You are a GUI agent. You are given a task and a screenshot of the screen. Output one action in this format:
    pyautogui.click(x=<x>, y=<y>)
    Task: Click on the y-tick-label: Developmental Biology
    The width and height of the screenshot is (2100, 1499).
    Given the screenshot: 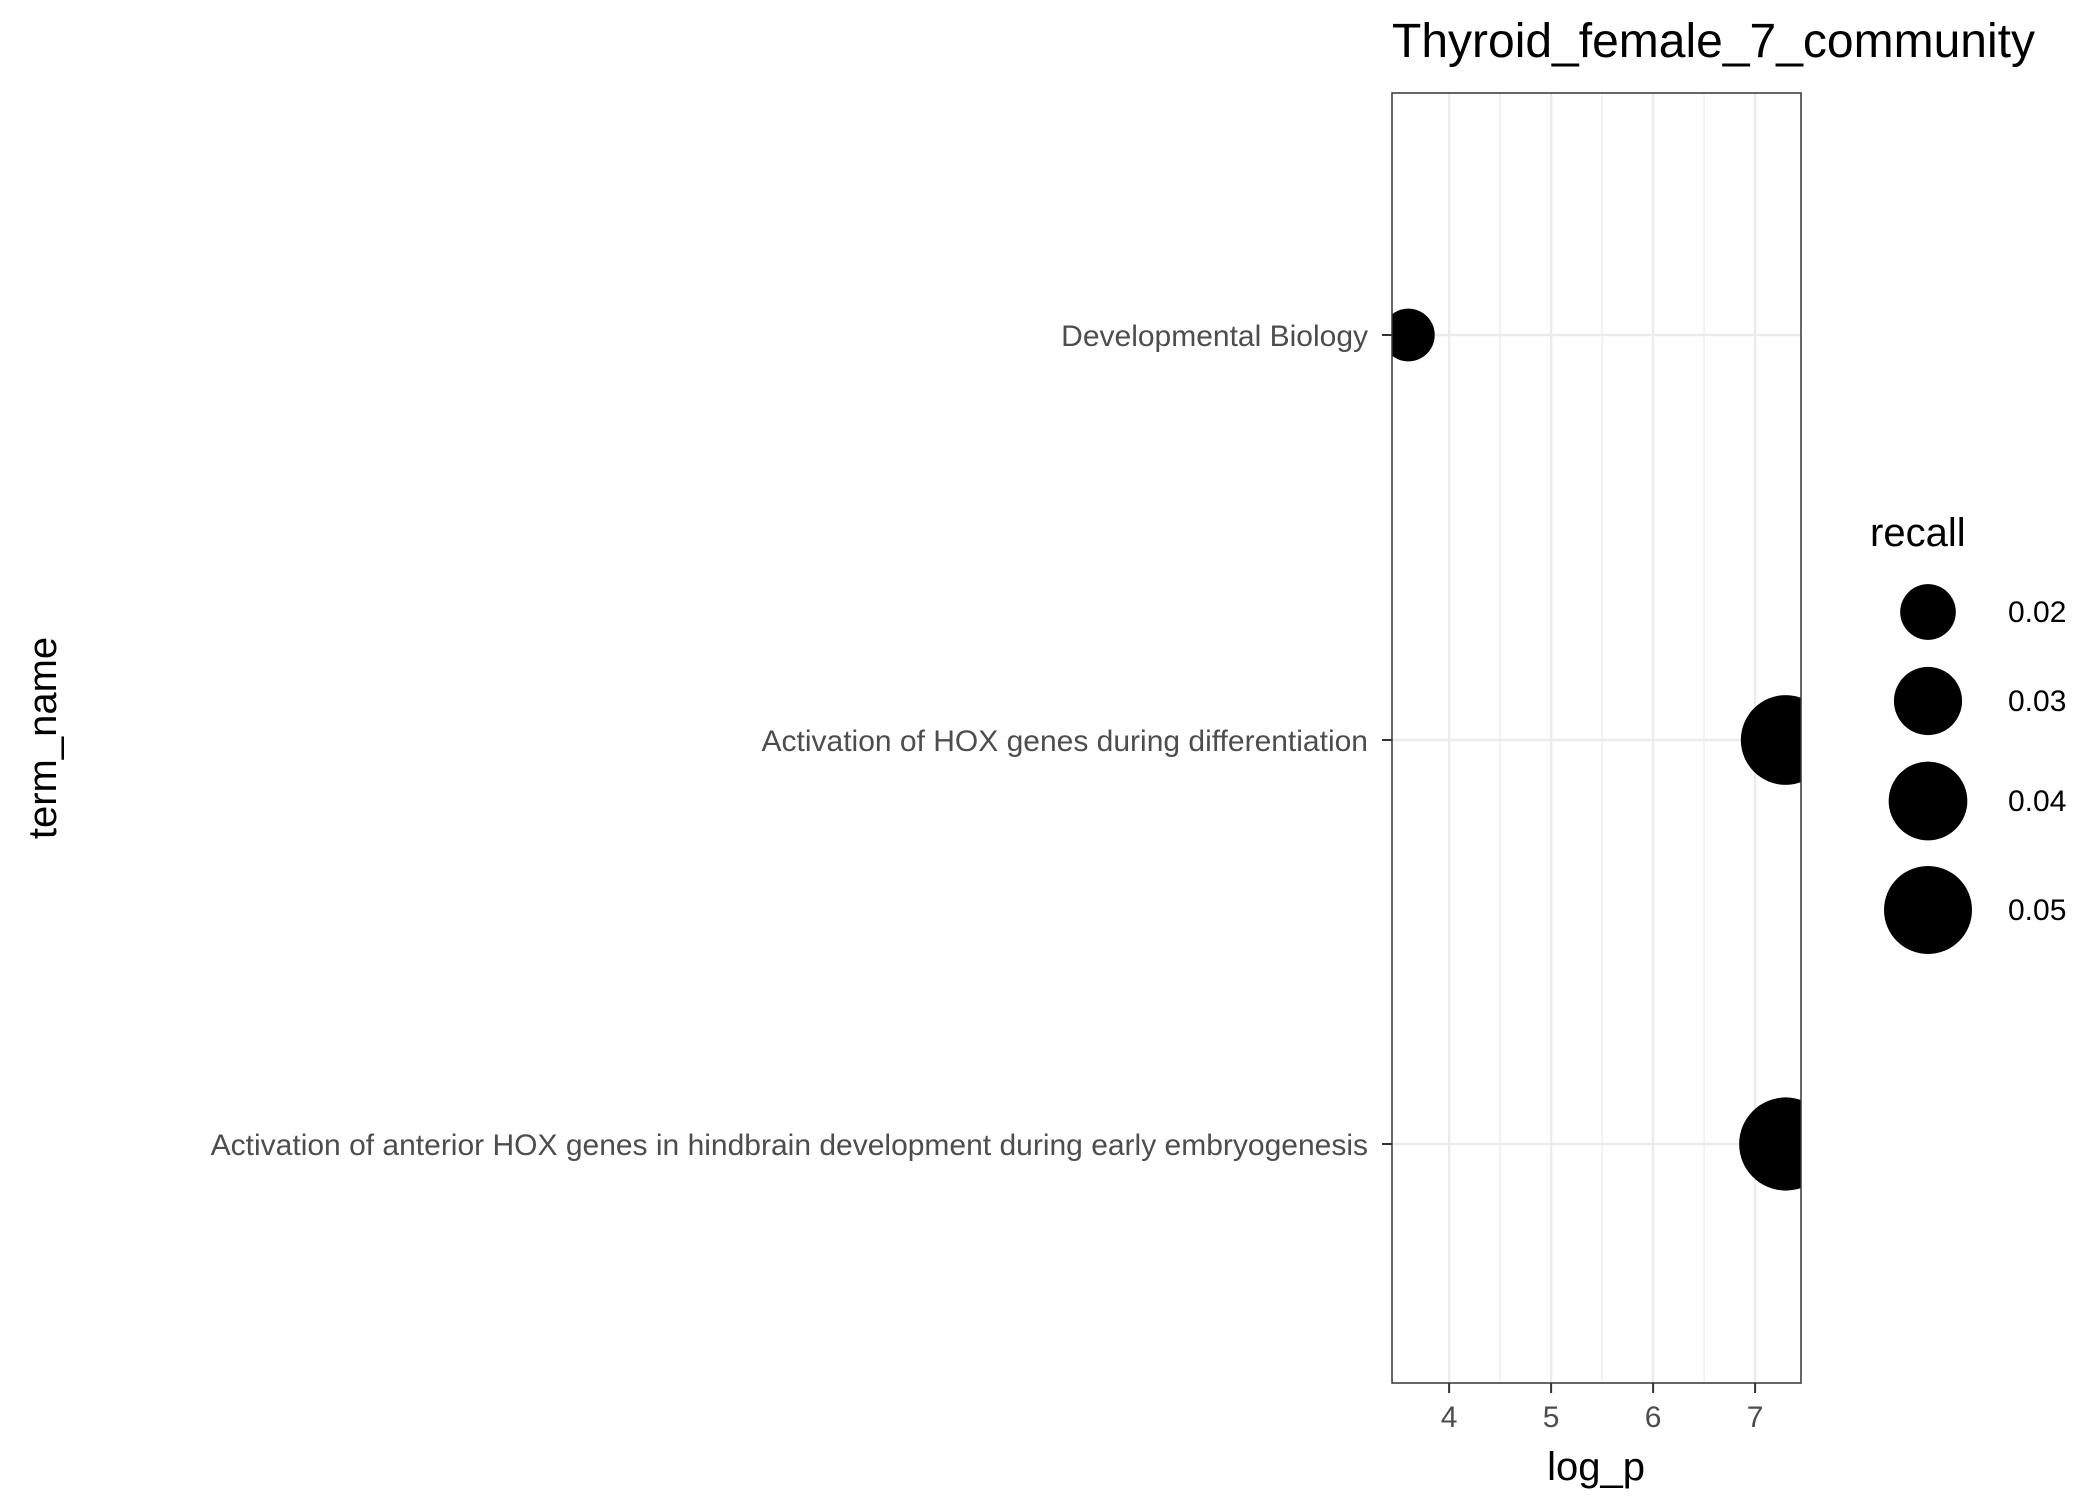 What is the action you would take?
    pyautogui.click(x=1214, y=336)
    